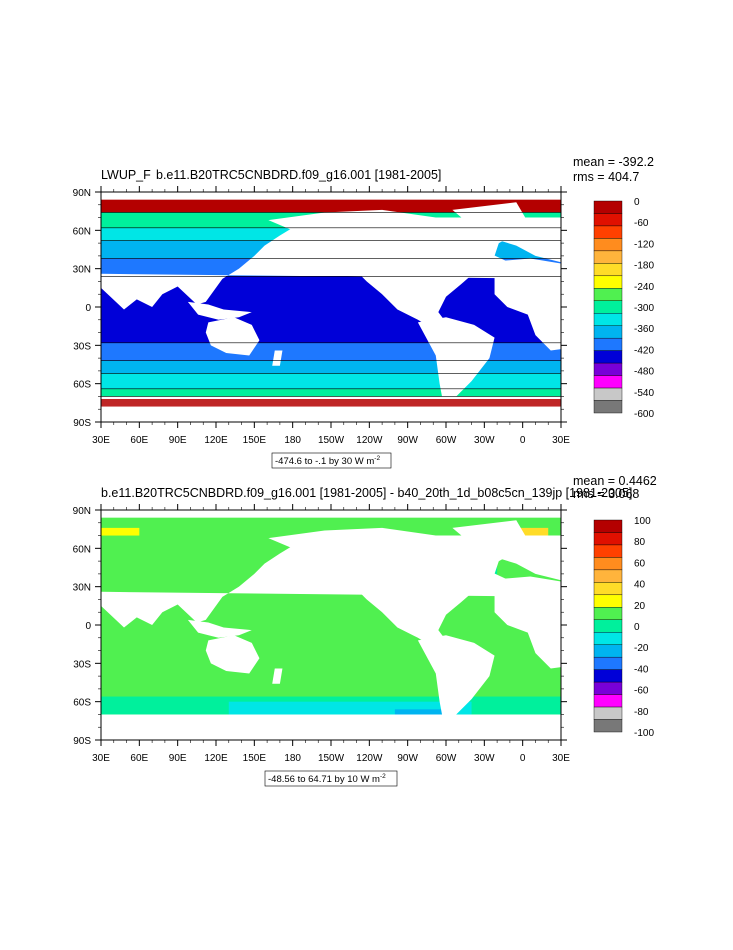 The width and height of the screenshot is (733, 950). I want to click on colorbar-label: -80, so click(641, 712).